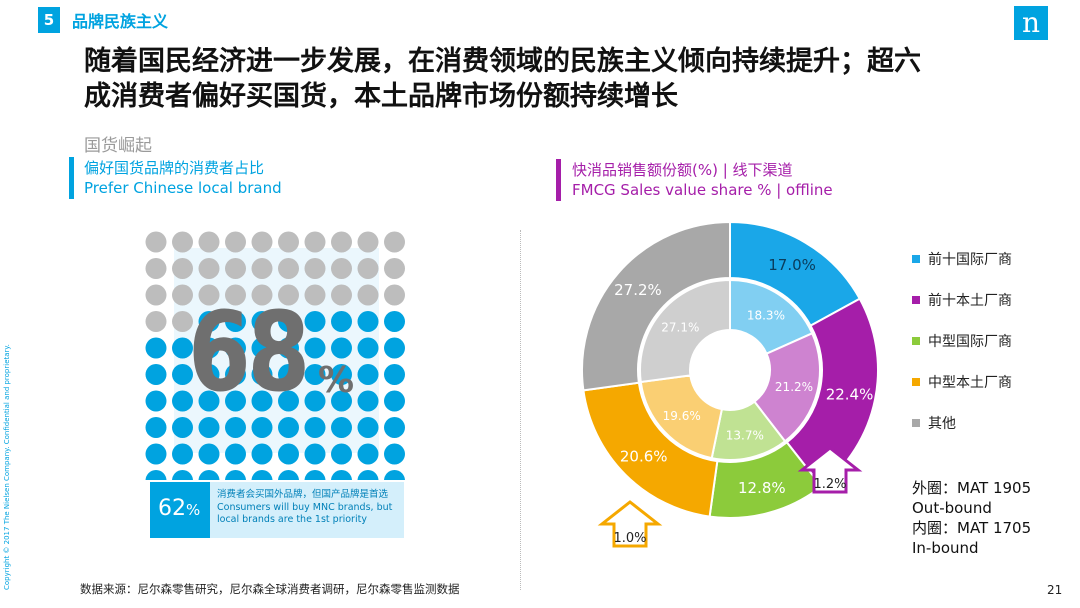 This screenshot has width=1080, height=608. I want to click on section-title: 品牌民族主义, so click(120, 21).